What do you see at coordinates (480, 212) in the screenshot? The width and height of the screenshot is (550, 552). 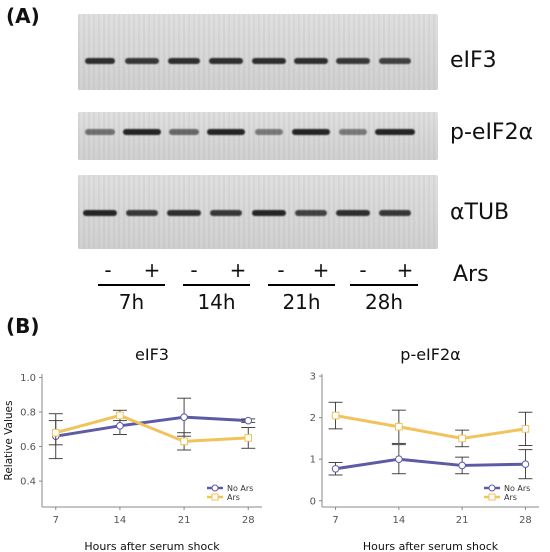 I see `blot-label-atub: αTUB` at bounding box center [480, 212].